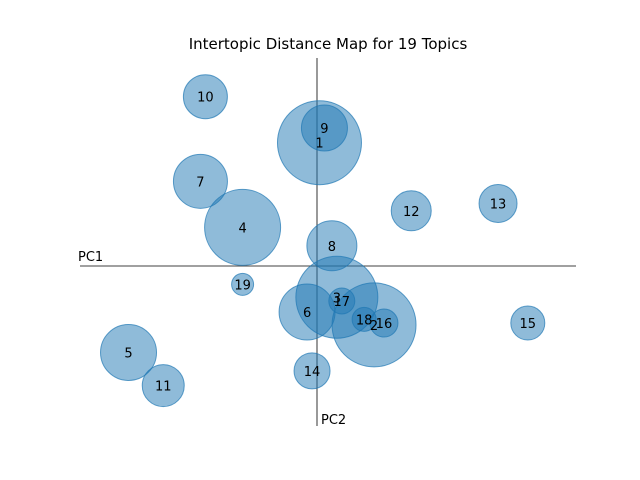 This screenshot has height=480, width=640. I want to click on topic-label-7: 7, so click(200, 182).